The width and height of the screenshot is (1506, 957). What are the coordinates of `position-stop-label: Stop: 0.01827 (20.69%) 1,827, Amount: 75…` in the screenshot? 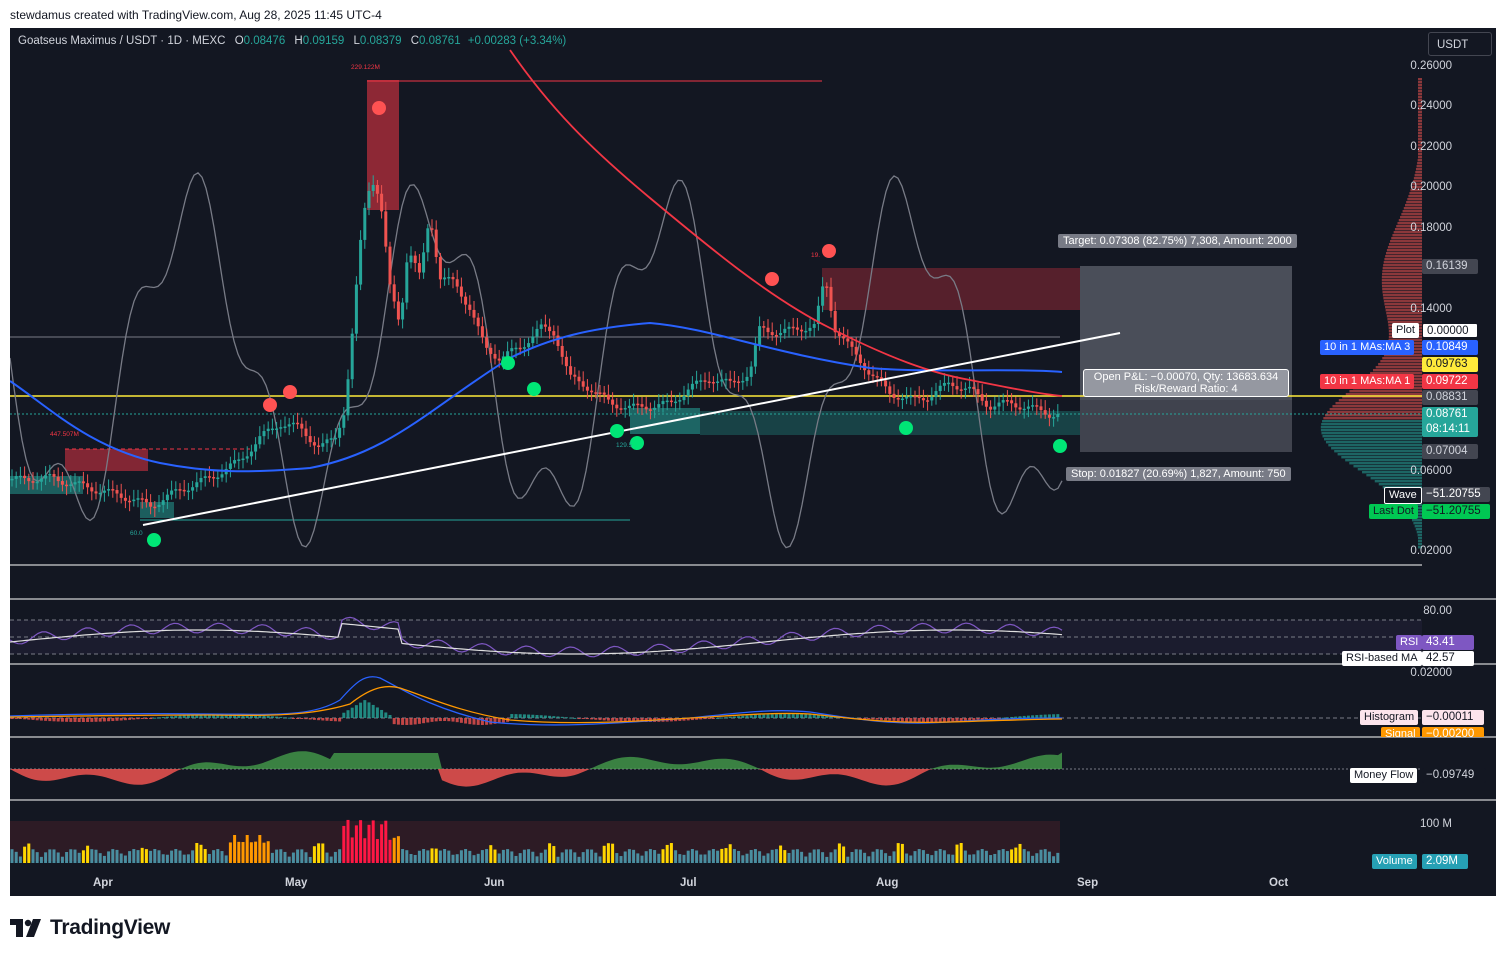 It's located at (1178, 474).